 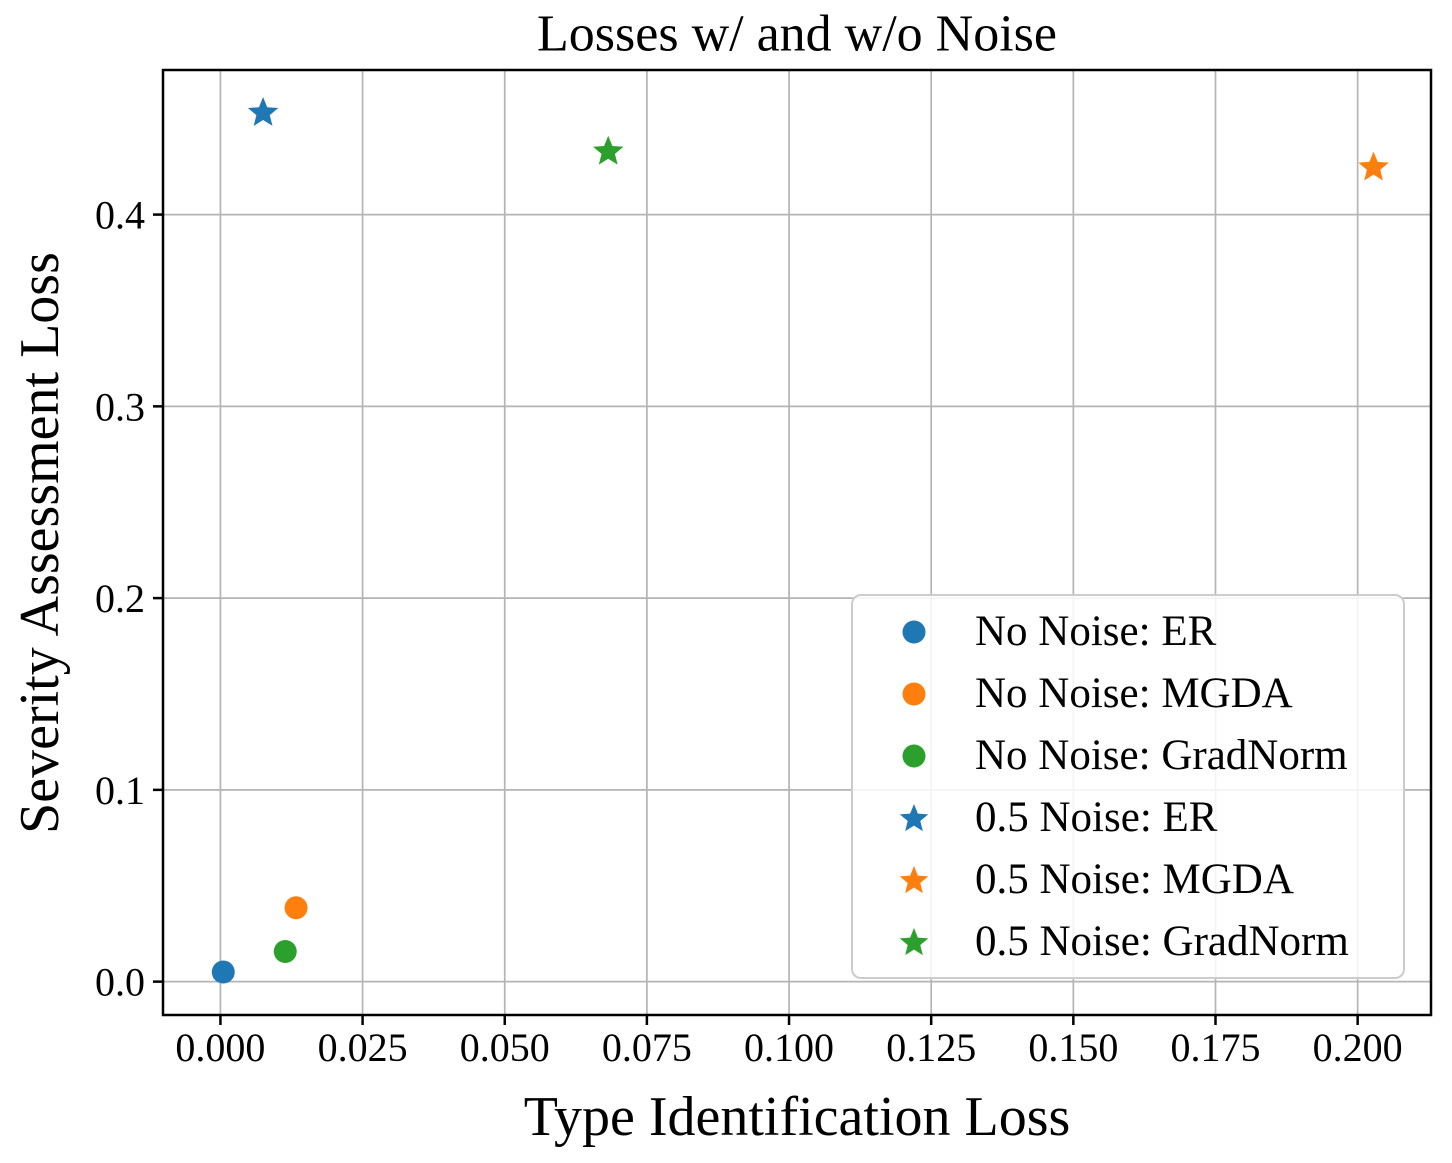 I want to click on x-tick-label: 0.000, so click(x=220, y=1047).